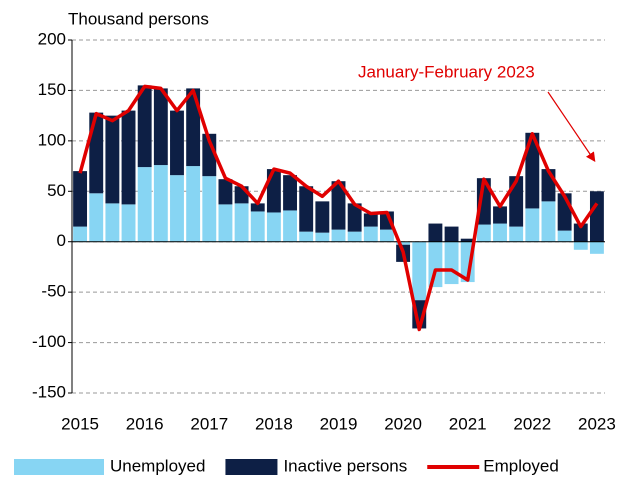 Image resolution: width=622 pixels, height=479 pixels. What do you see at coordinates (274, 423) in the screenshot?
I see `x-tick-label: 2018` at bounding box center [274, 423].